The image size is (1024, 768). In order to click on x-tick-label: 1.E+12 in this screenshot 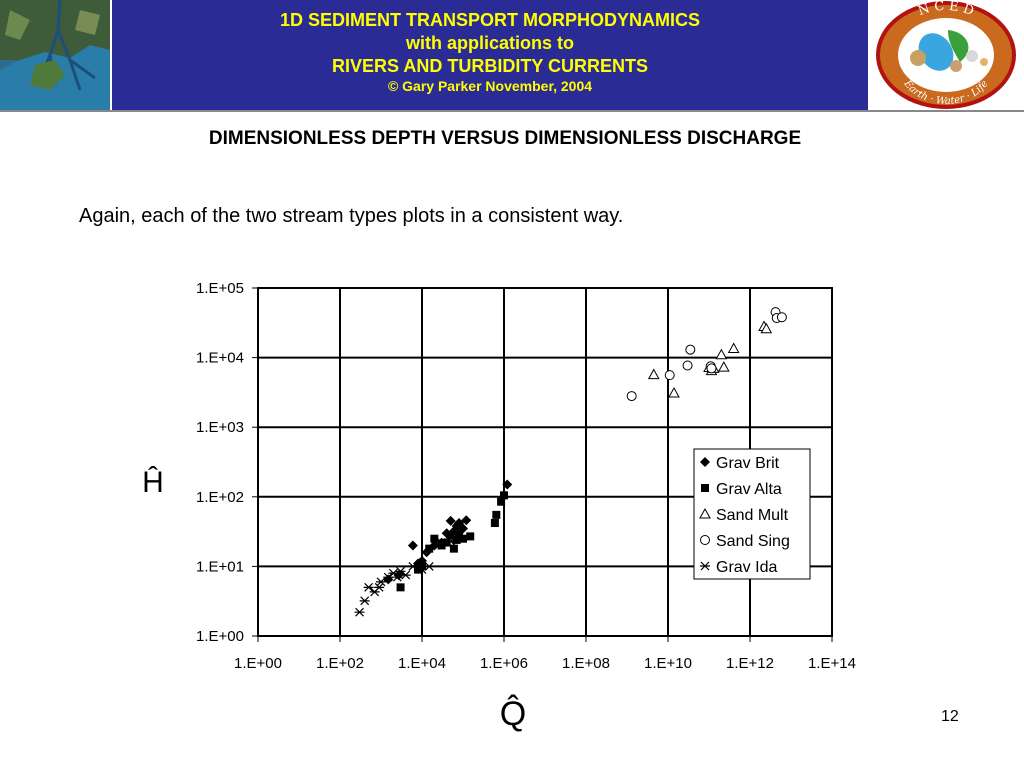, I will do `click(750, 663)`.